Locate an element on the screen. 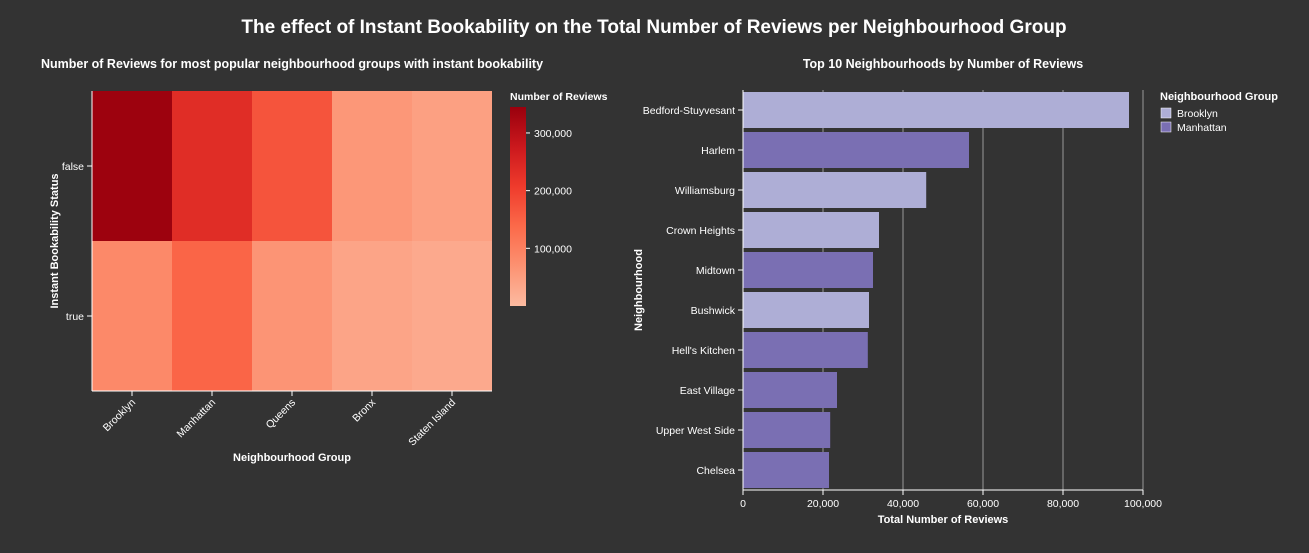 The width and height of the screenshot is (1309, 553). bar-chart-legend-title: Neighbourhood Group is located at coordinates (1219, 97).